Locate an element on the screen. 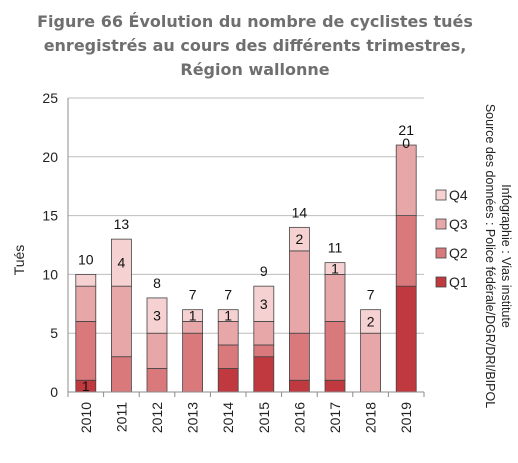 The height and width of the screenshot is (463, 518). y-tick-label-5: 5 is located at coordinates (54, 333).